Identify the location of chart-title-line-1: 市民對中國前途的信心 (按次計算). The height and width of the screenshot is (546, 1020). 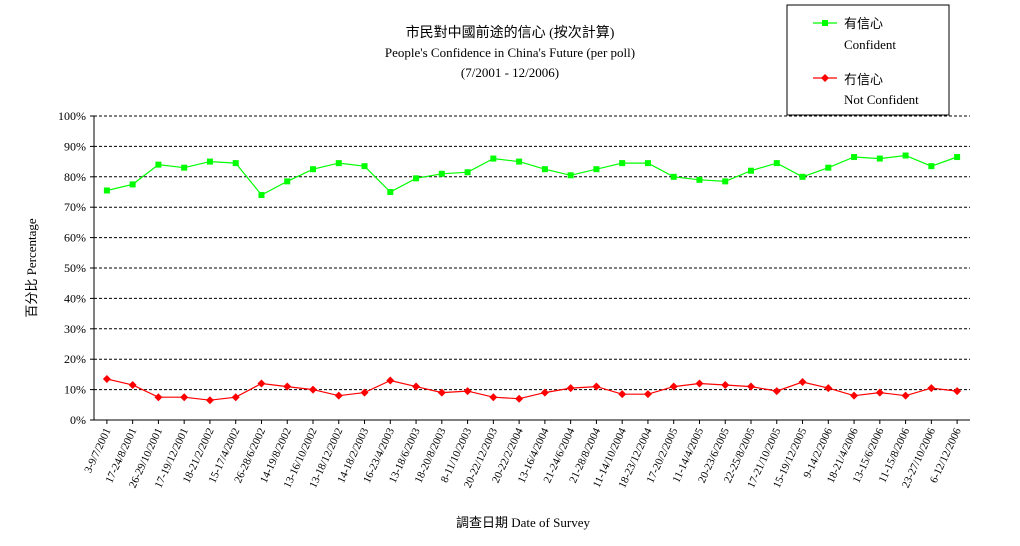
(510, 32).